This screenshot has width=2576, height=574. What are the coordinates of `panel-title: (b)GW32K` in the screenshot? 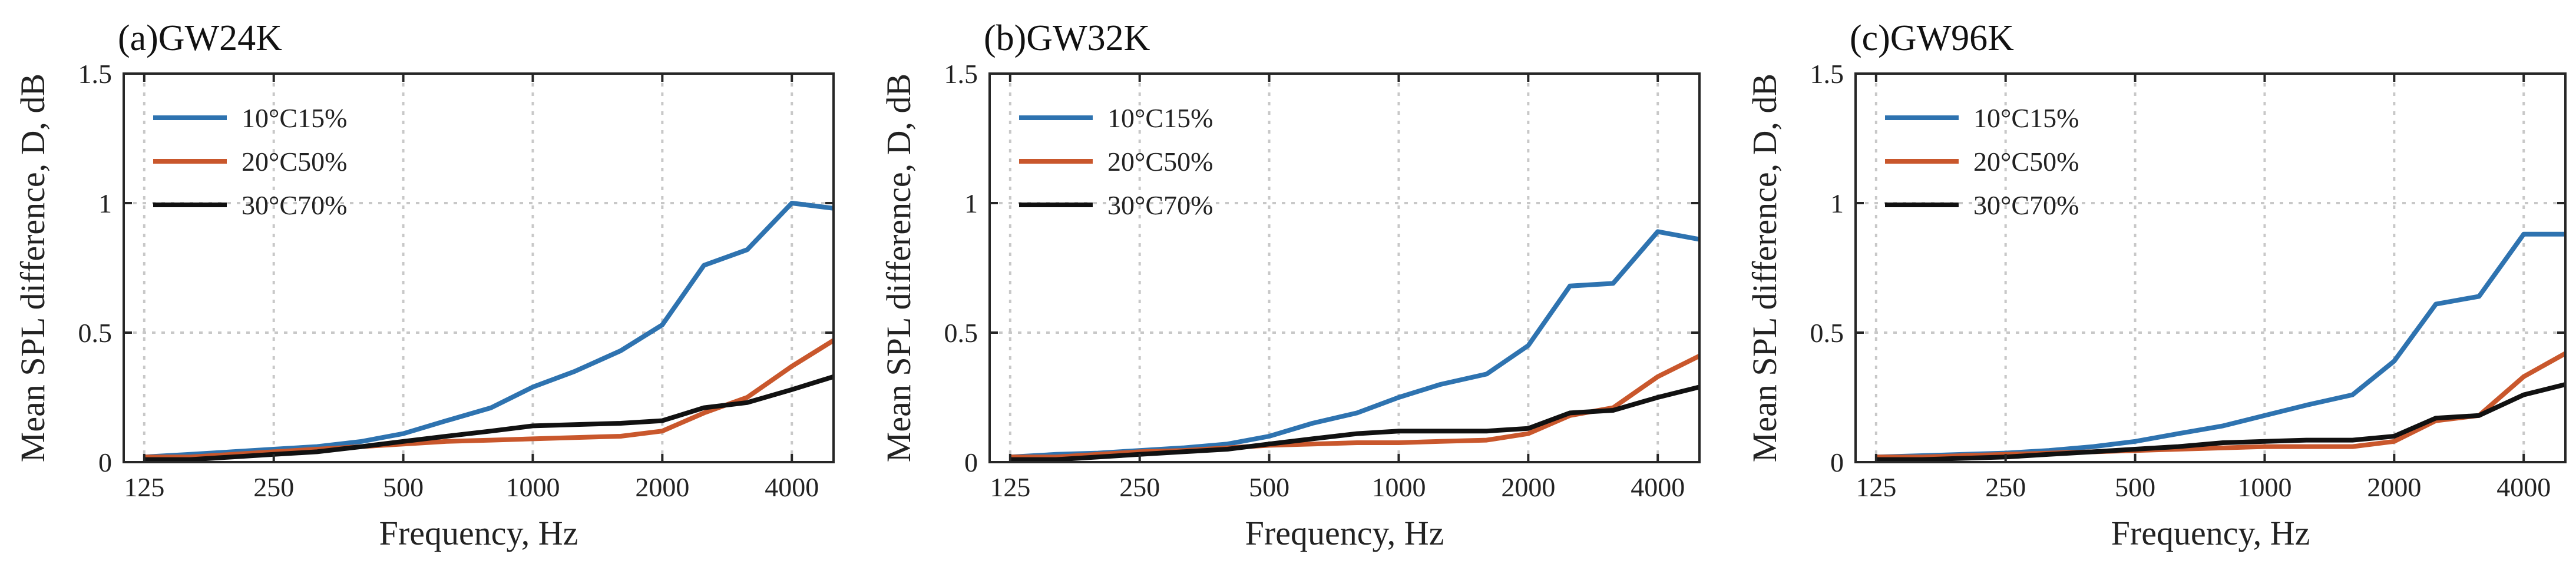 It's located at (1067, 38).